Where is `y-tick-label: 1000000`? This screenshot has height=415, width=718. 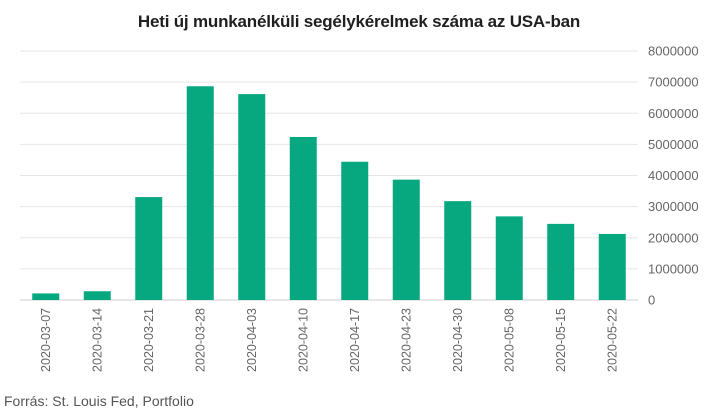 y-tick-label: 1000000 is located at coordinates (673, 268).